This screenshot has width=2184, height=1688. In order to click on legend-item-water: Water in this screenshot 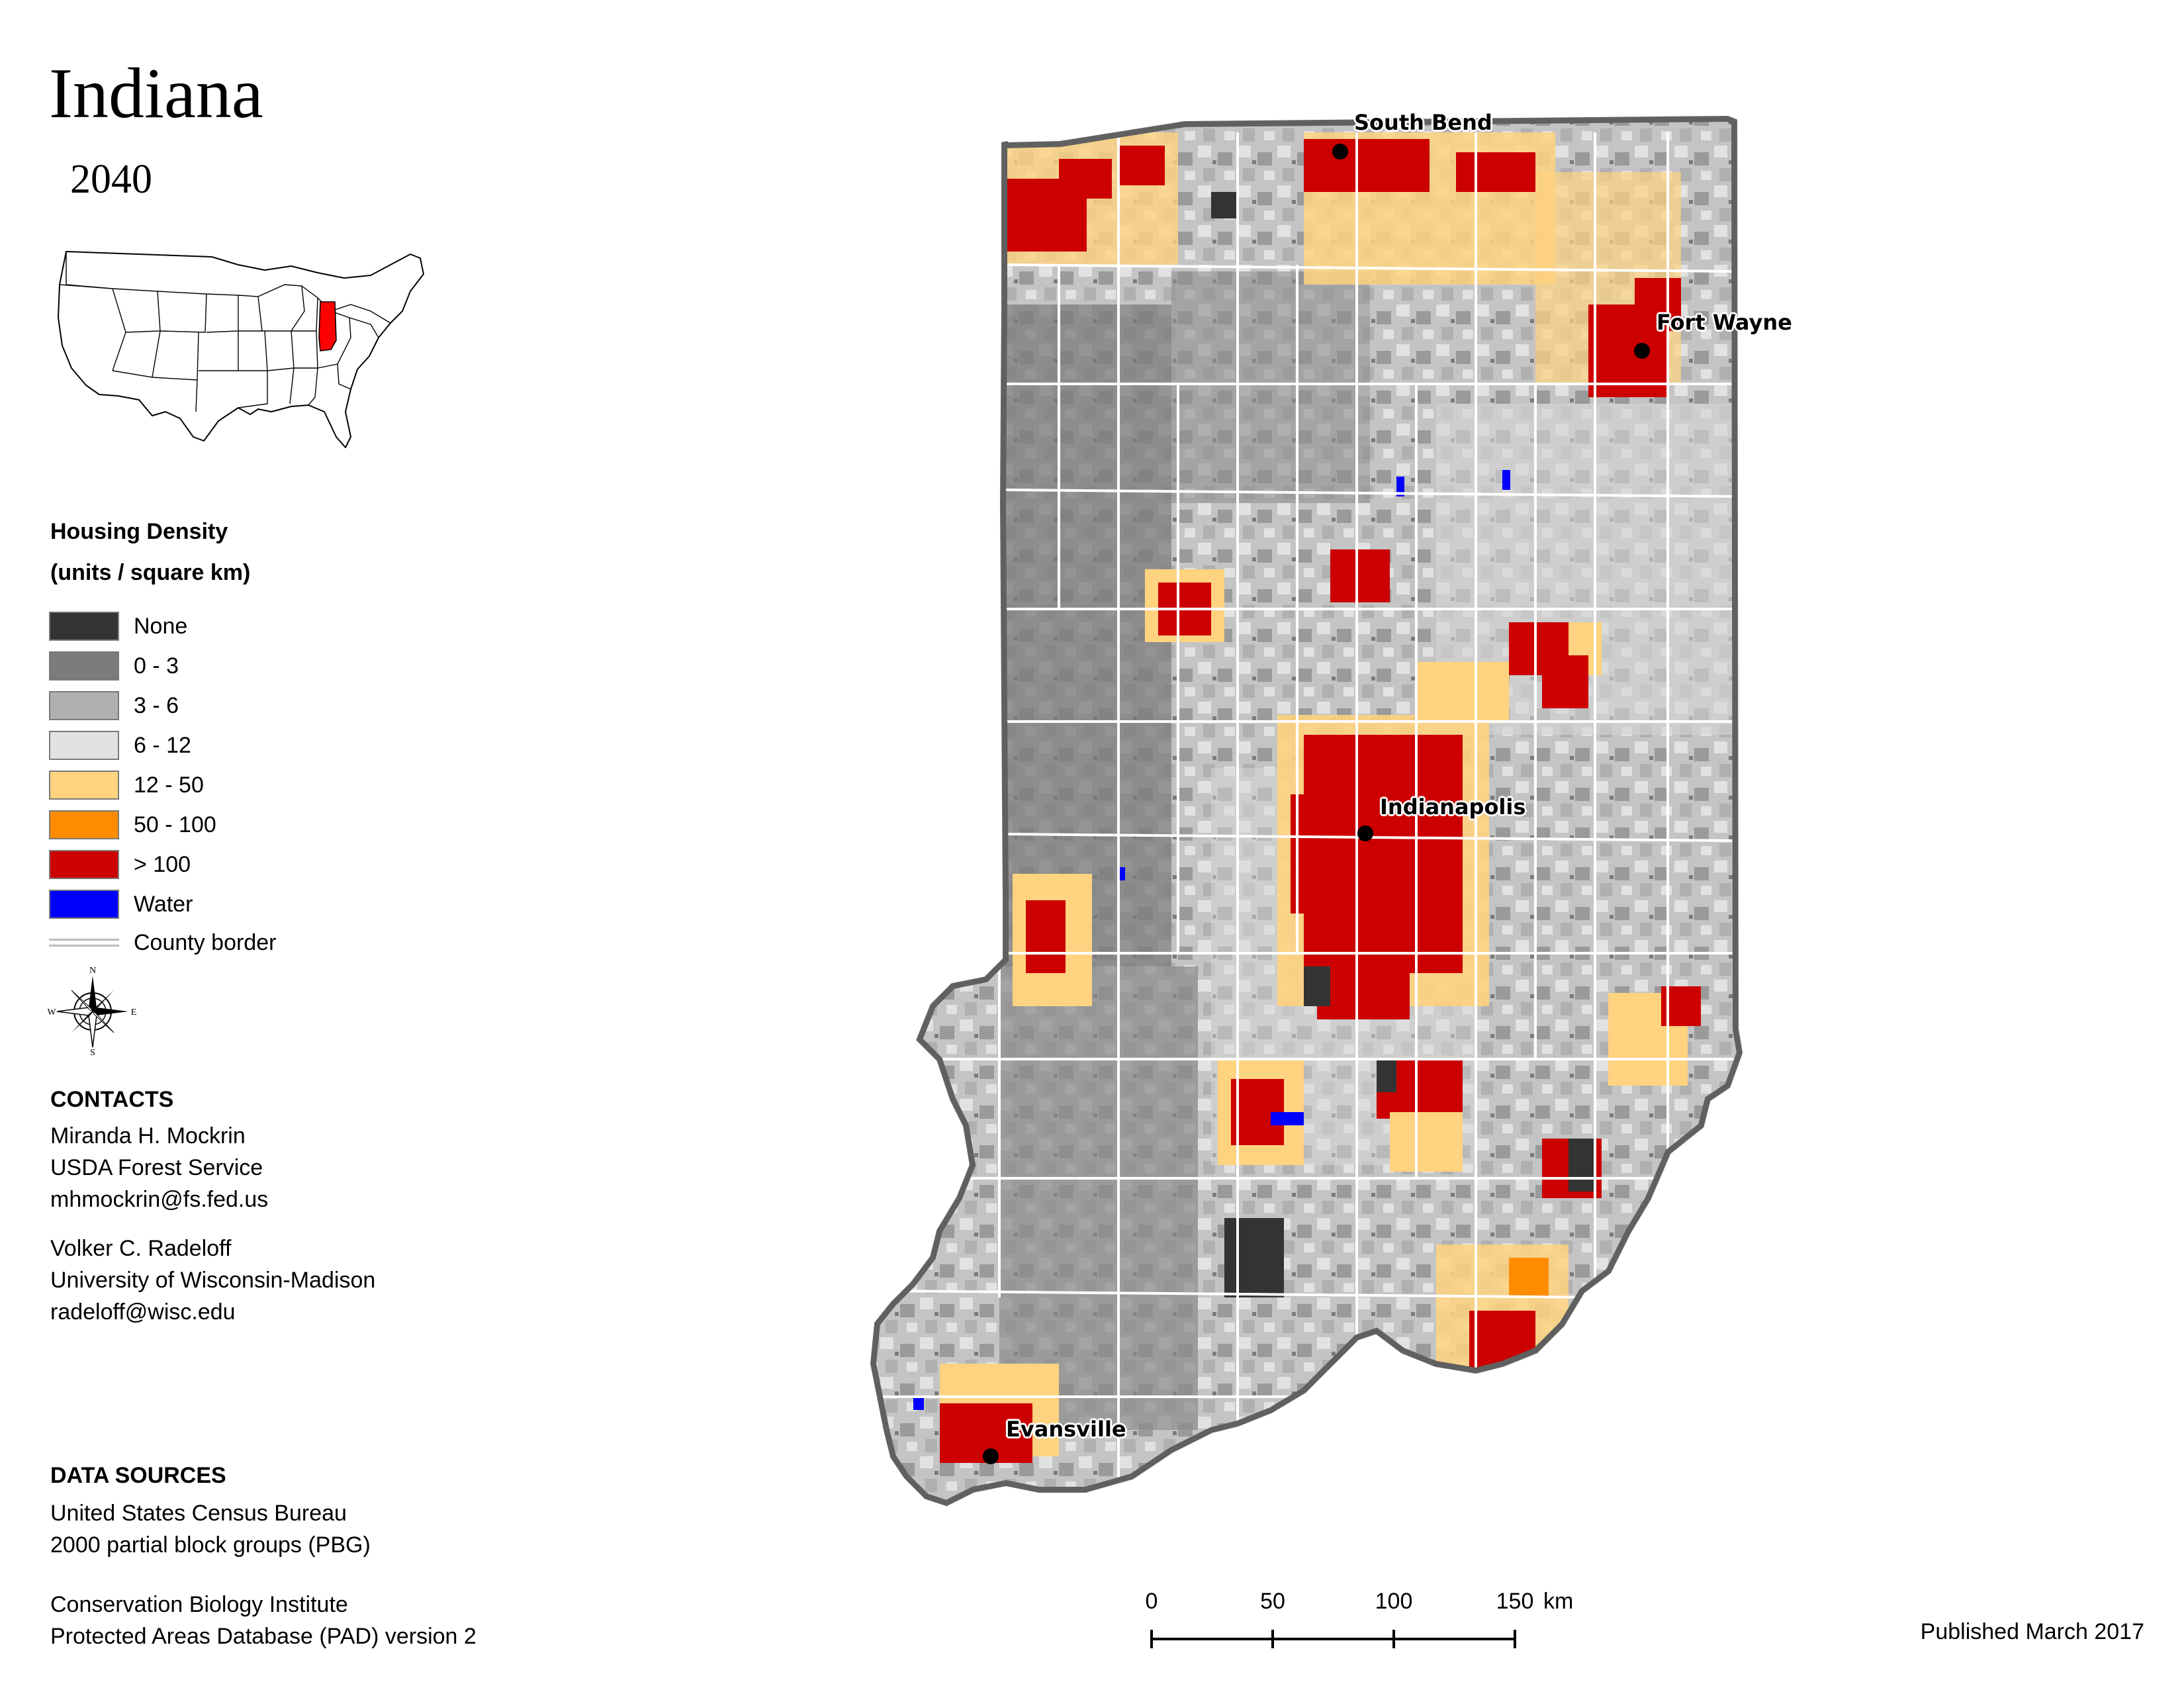, I will do `click(121, 904)`.